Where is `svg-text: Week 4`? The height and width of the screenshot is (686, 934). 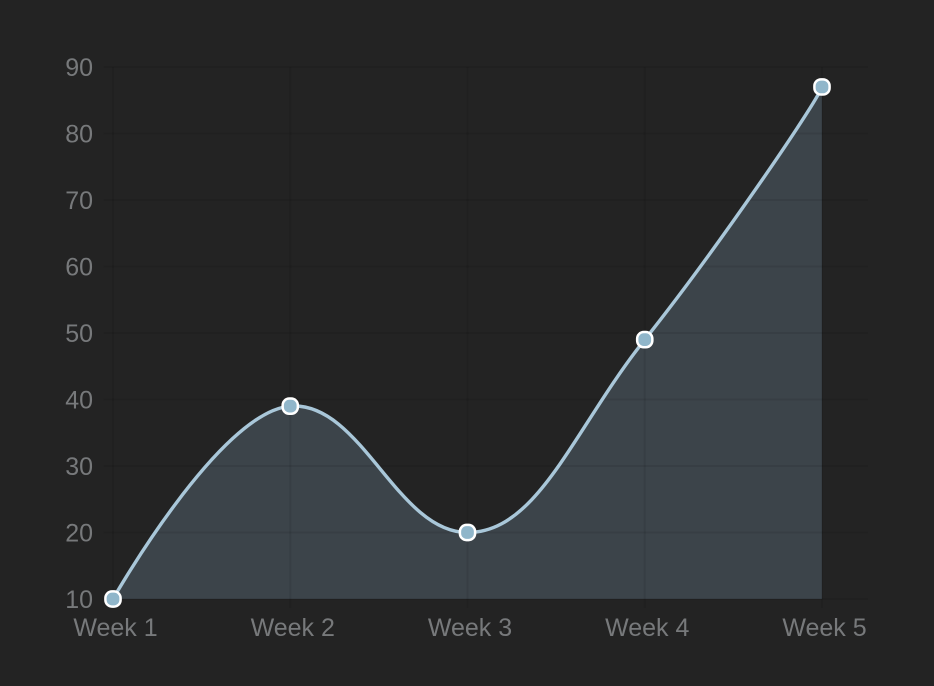
svg-text: Week 4 is located at coordinates (647, 628).